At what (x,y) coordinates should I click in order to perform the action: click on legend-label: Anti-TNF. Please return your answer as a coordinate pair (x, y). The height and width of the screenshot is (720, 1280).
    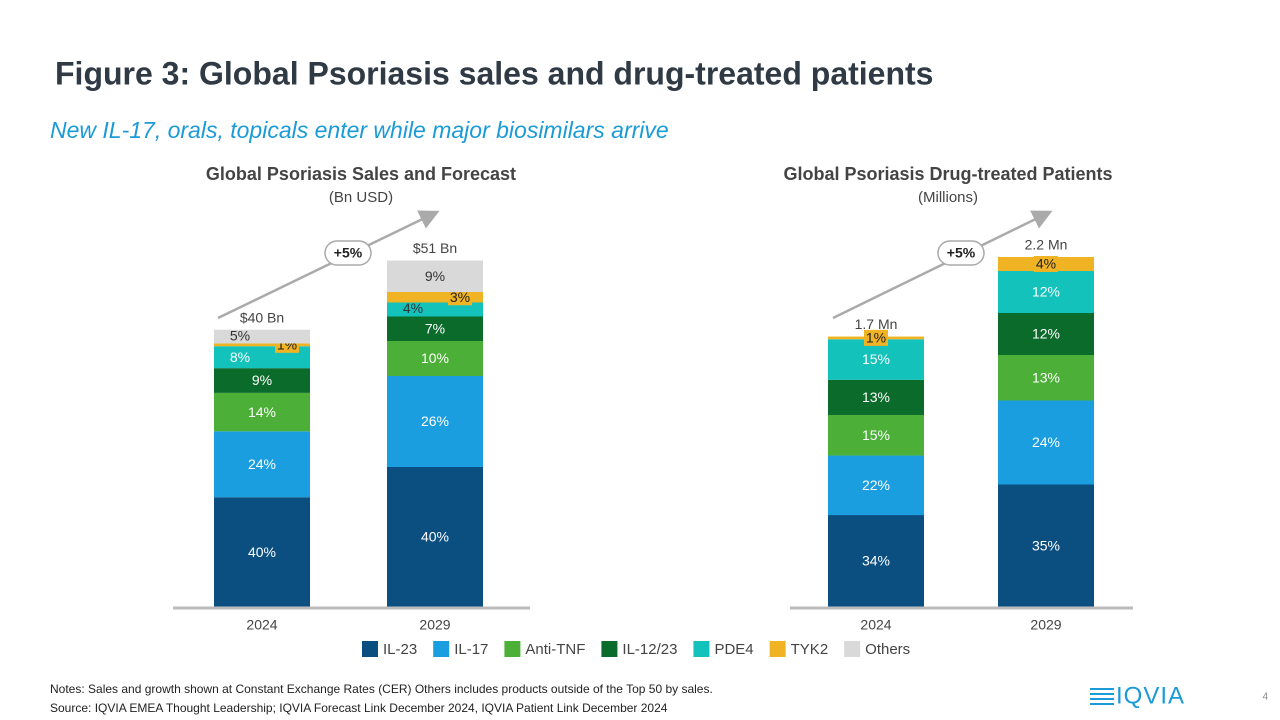
    Looking at the image, I should click on (555, 649).